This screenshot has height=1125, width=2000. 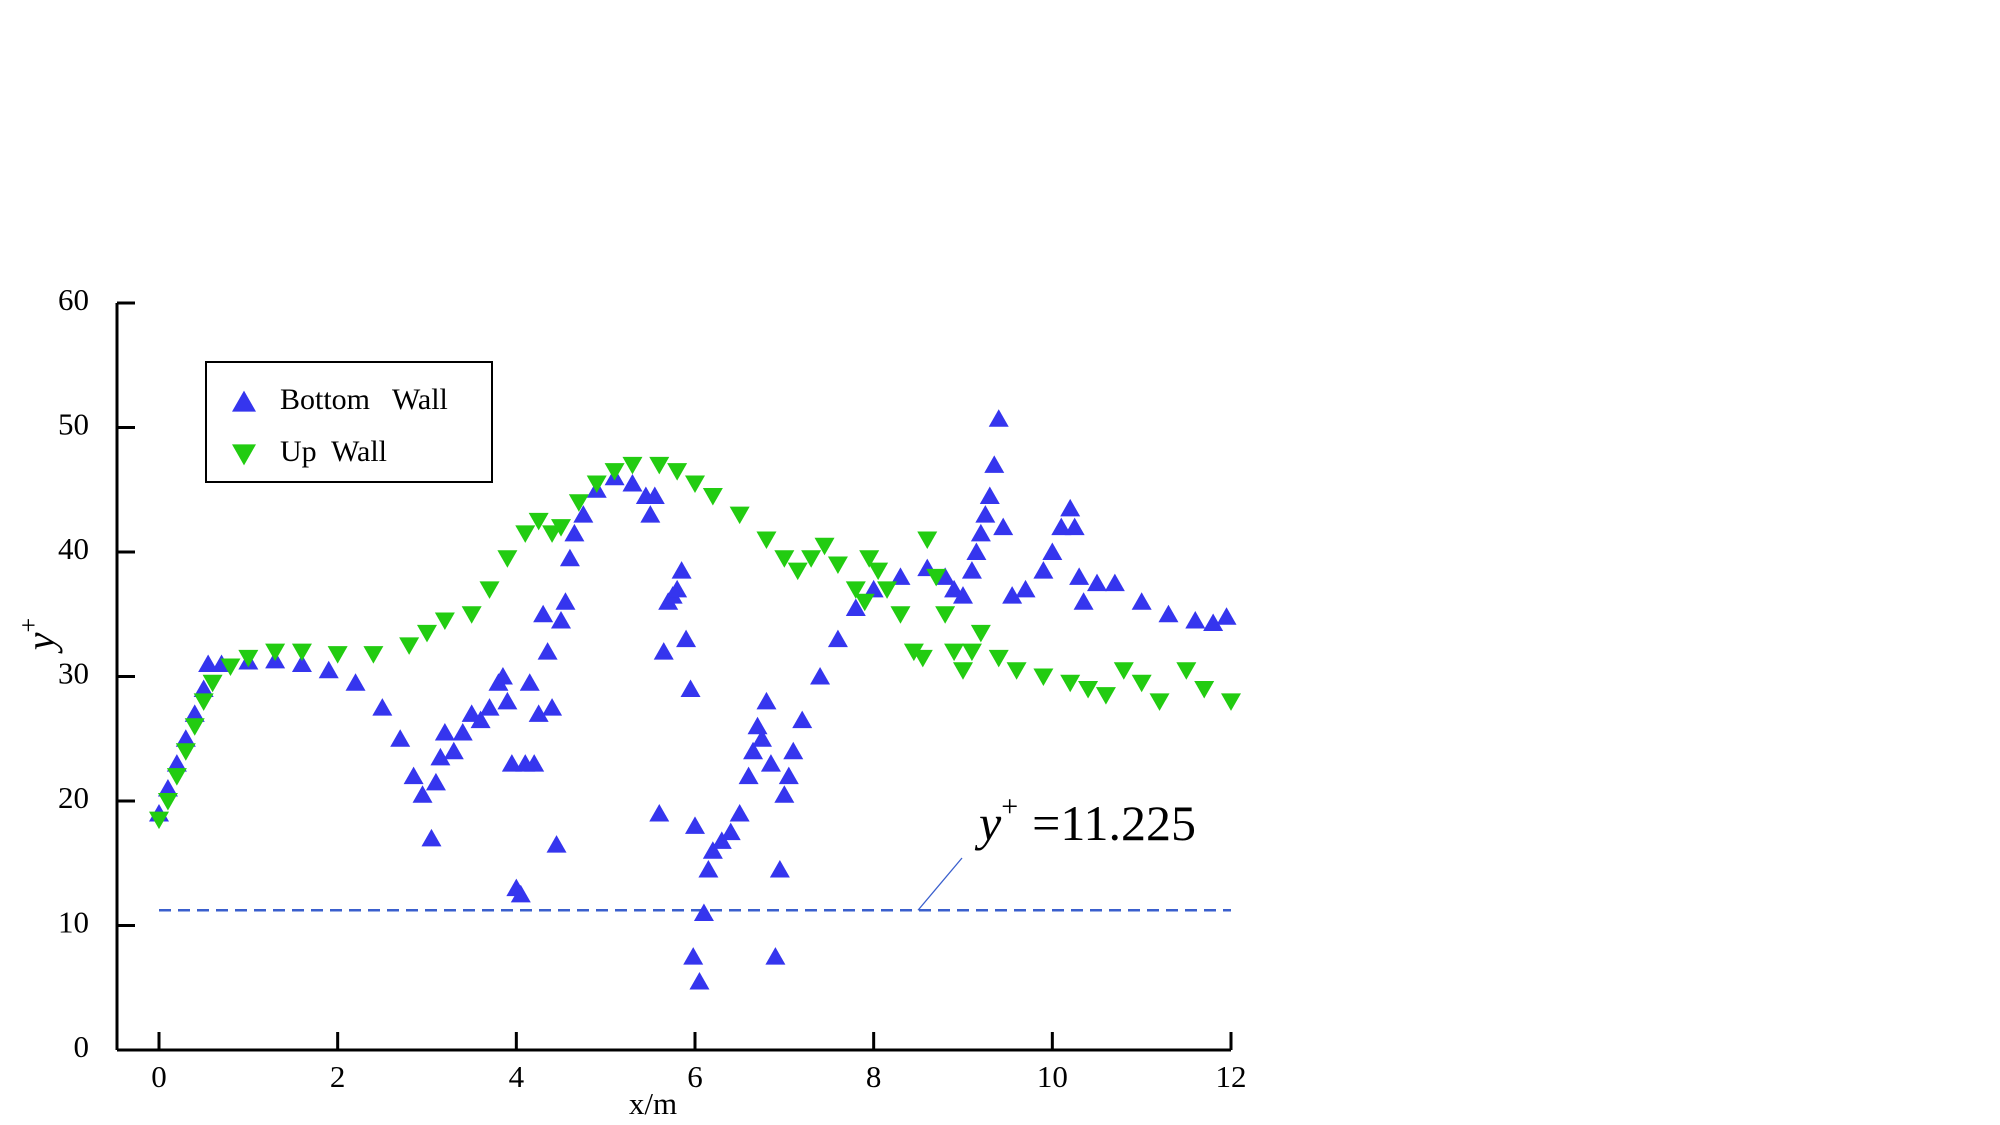 What do you see at coordinates (1114, 823) in the screenshot?
I see `annotation-text: =11.225` at bounding box center [1114, 823].